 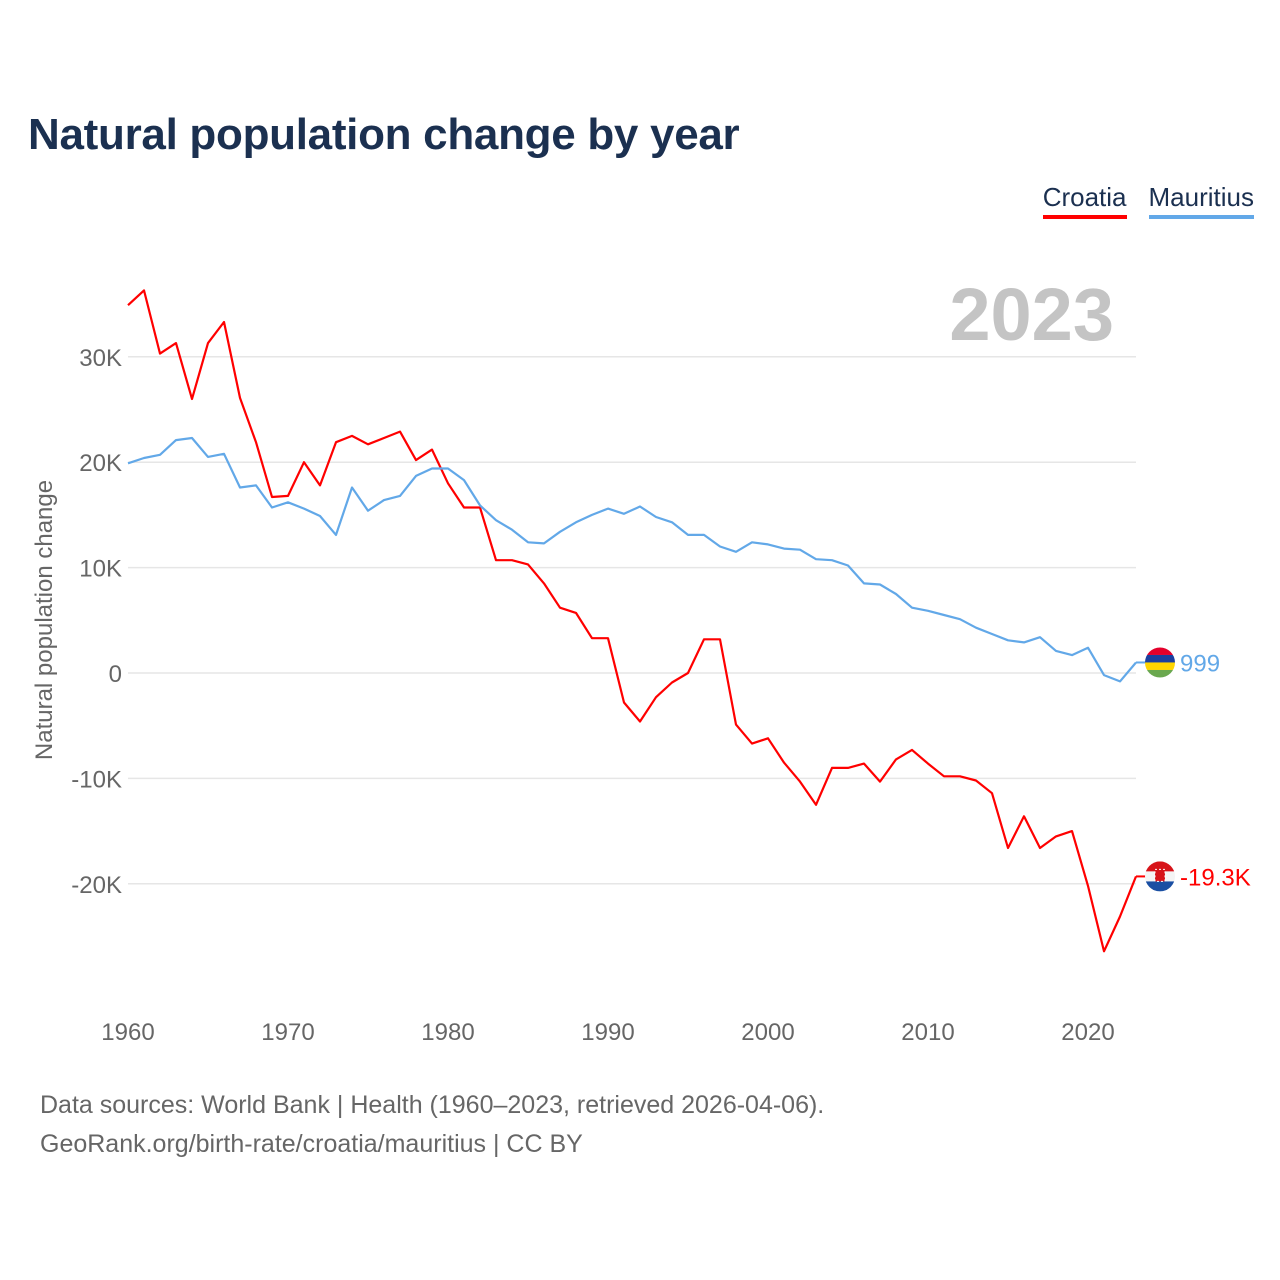 What do you see at coordinates (127, 1032) in the screenshot?
I see `x-tick-label: 1960` at bounding box center [127, 1032].